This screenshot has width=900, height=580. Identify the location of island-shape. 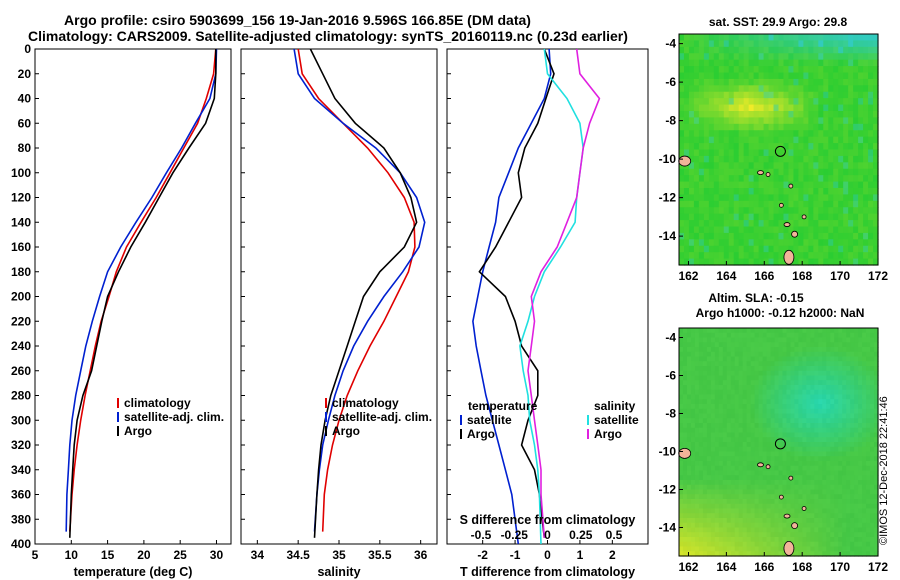
(804, 508).